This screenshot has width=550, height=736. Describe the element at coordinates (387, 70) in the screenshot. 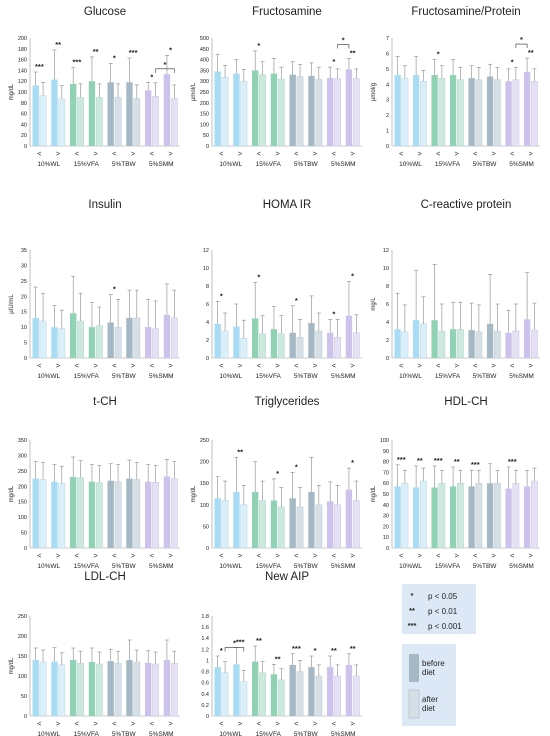

I see `y-tick-label: 5` at that location.